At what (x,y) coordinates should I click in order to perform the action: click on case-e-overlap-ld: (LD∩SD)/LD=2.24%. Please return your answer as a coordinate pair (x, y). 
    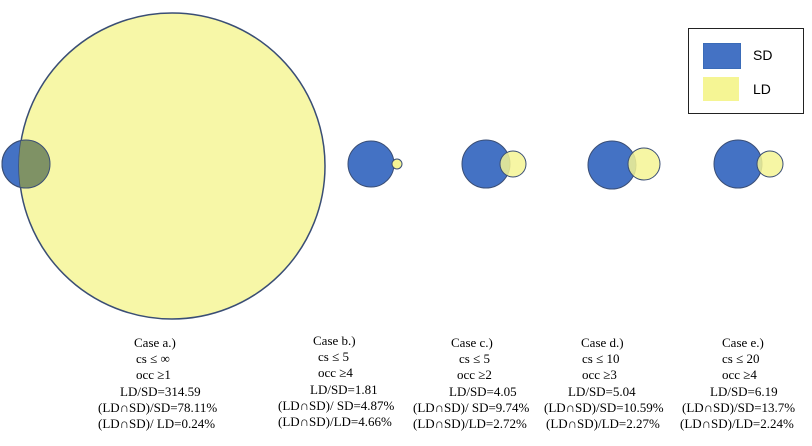
    Looking at the image, I should click on (737, 424).